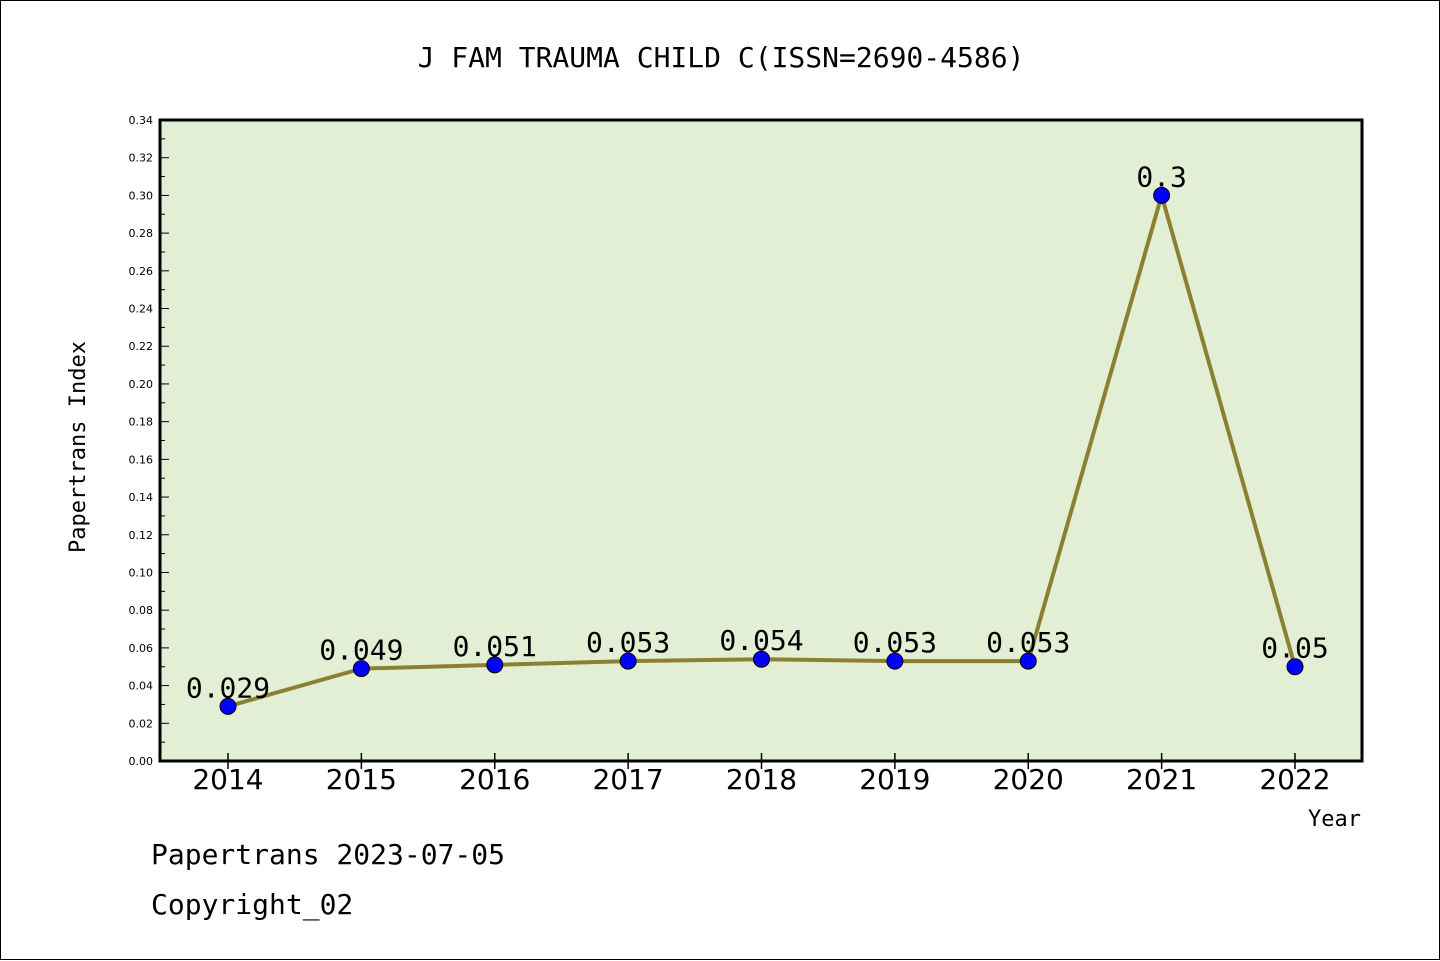  Describe the element at coordinates (721, 57) in the screenshot. I see `chart-title: J FAM TRAUMA CHILD C(ISSN=2690-4586)` at that location.